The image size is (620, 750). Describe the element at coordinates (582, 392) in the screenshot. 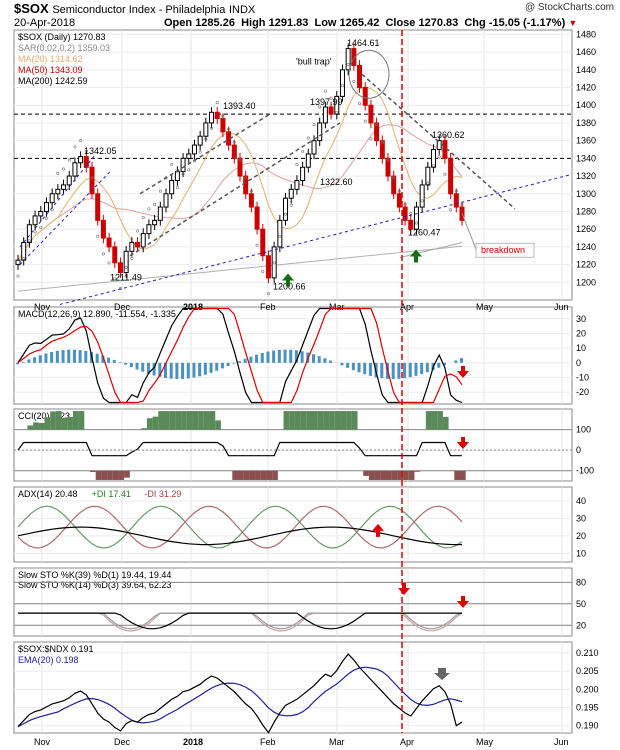

I see `y-tick-label: -20` at that location.